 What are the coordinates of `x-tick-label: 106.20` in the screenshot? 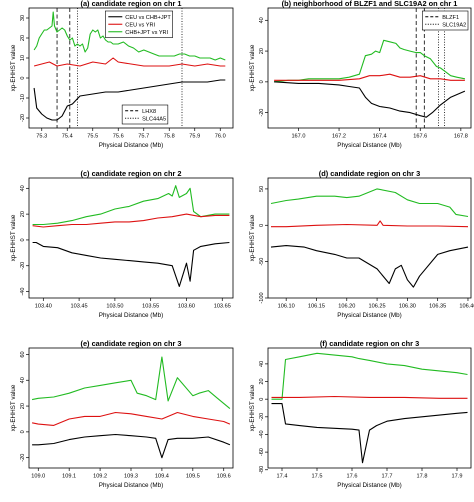 It's located at (346, 307).